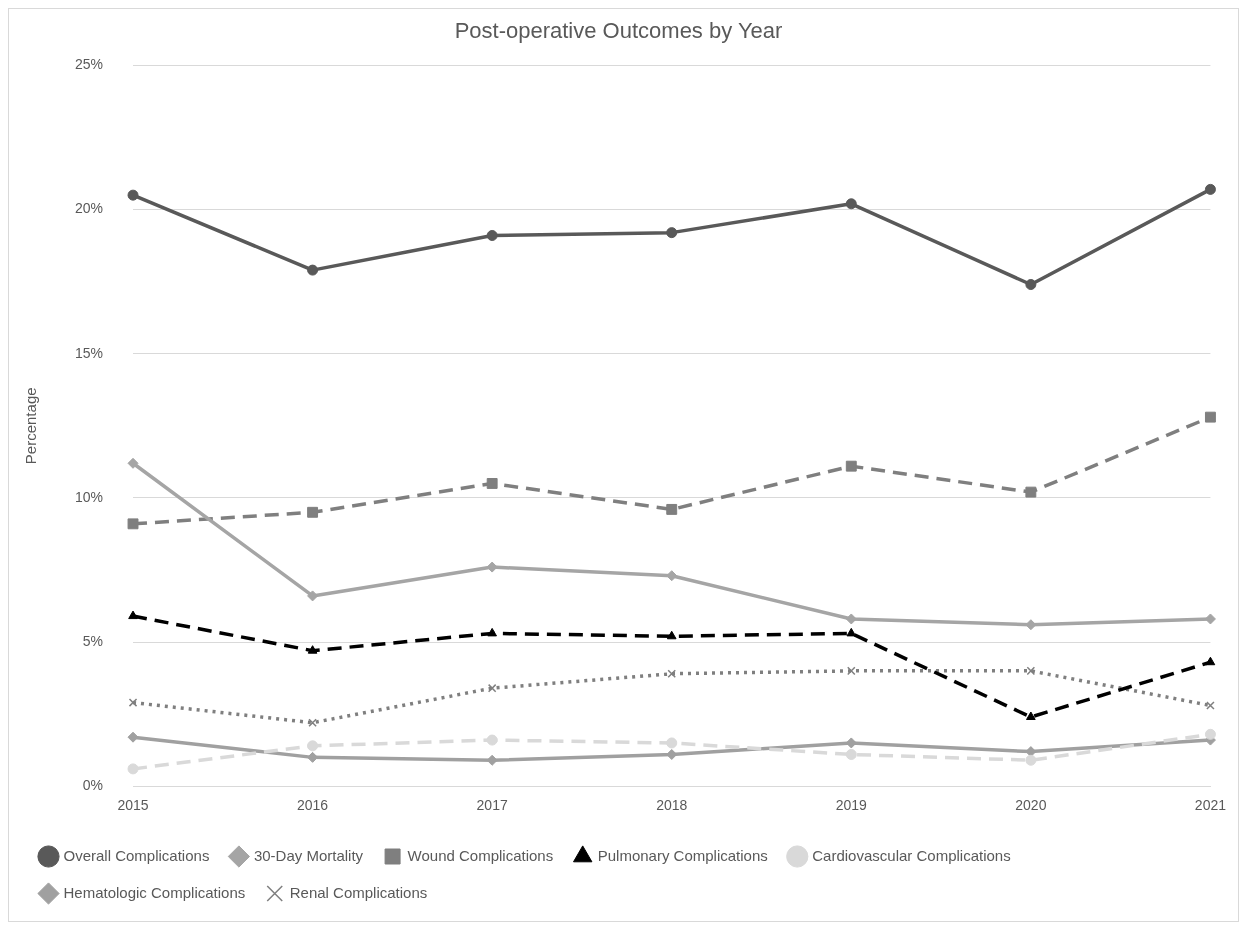  Describe the element at coordinates (682, 855) in the screenshot. I see `legend-label: Pulmonary Complications` at that location.